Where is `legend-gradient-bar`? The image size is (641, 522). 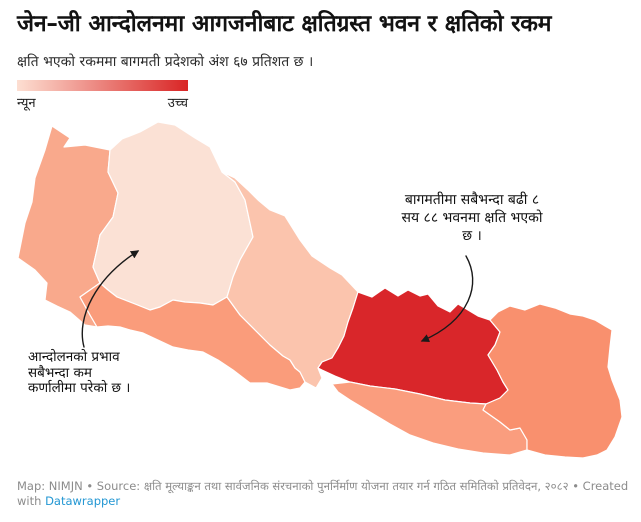
legend-gradient-bar is located at coordinates (102, 85).